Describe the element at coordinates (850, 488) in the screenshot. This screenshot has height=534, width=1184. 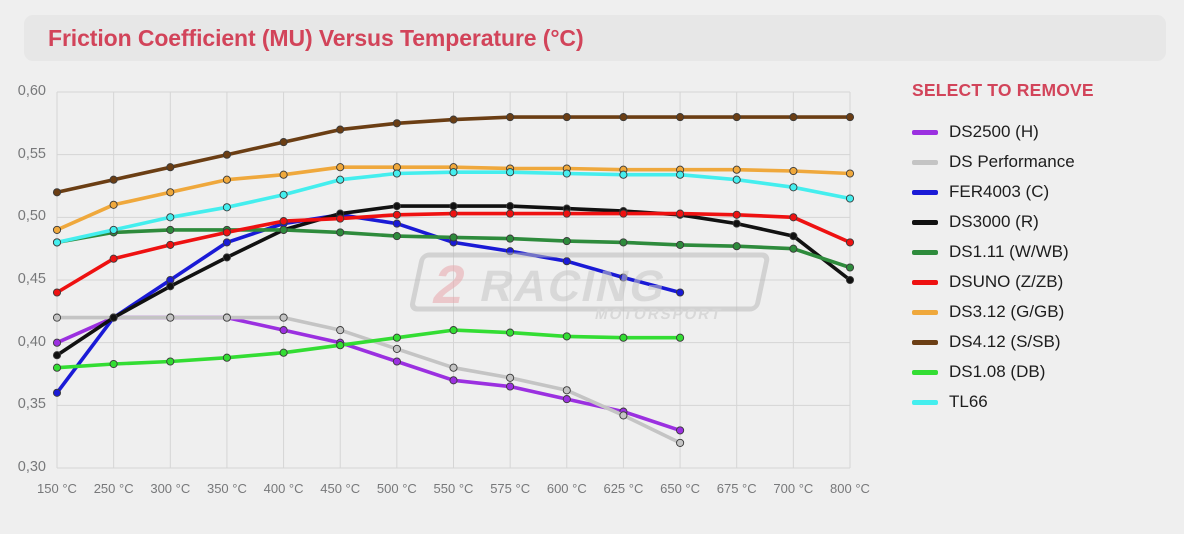
I see `x-axis-tick-label: 800 °C` at that location.